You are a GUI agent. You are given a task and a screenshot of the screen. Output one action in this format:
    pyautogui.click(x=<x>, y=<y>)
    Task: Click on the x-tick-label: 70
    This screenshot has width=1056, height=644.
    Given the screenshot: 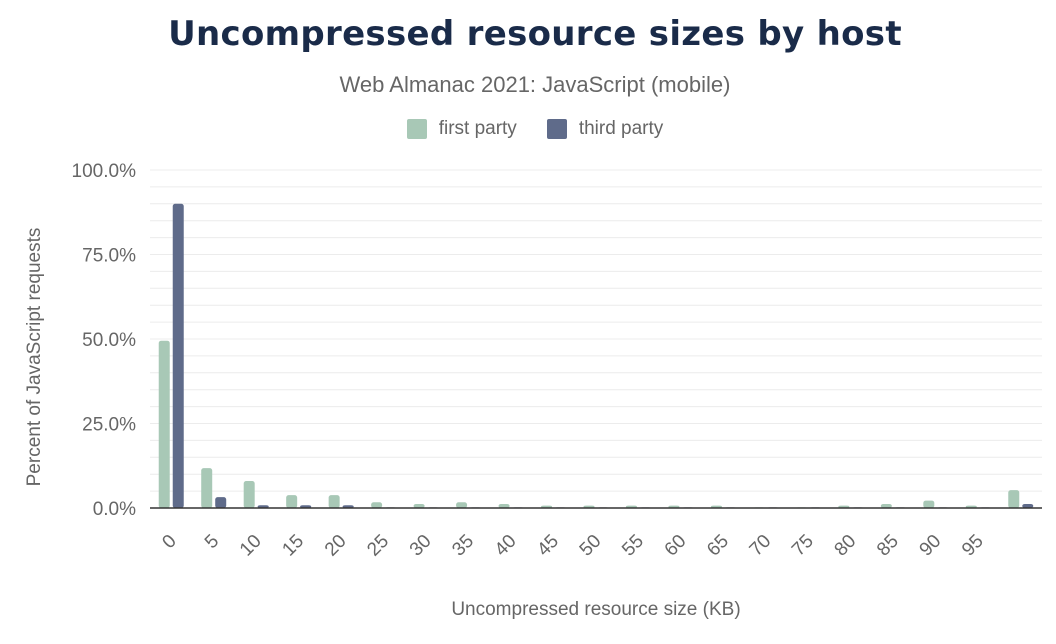 What is the action you would take?
    pyautogui.click(x=761, y=546)
    